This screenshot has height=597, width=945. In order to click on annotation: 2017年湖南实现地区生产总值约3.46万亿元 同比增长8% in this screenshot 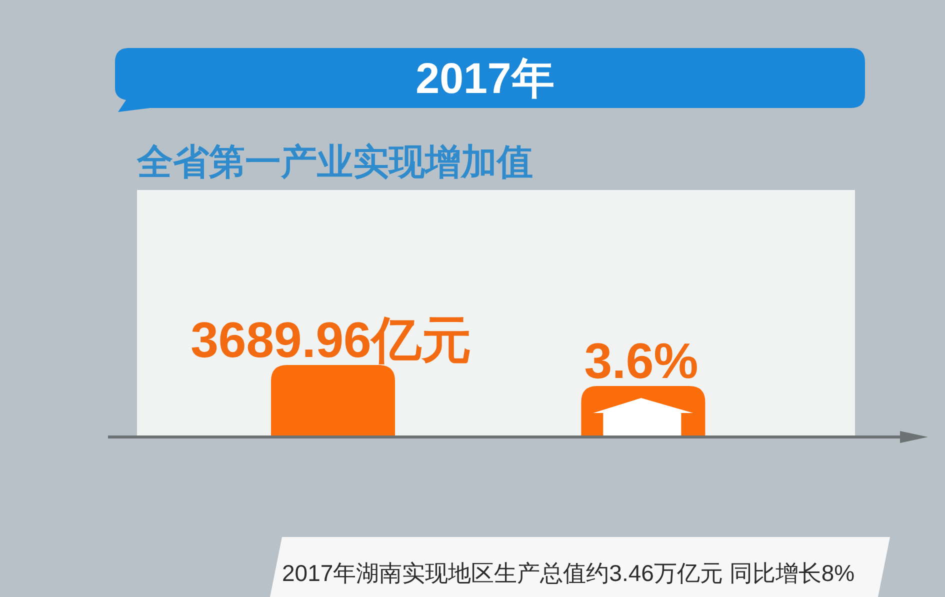, I will do `click(568, 573)`.